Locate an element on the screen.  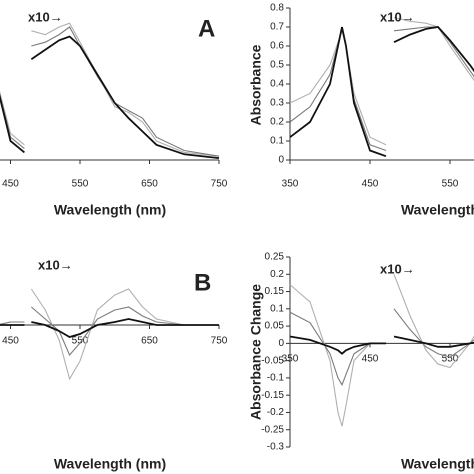
annotation: B is located at coordinates (202, 282).